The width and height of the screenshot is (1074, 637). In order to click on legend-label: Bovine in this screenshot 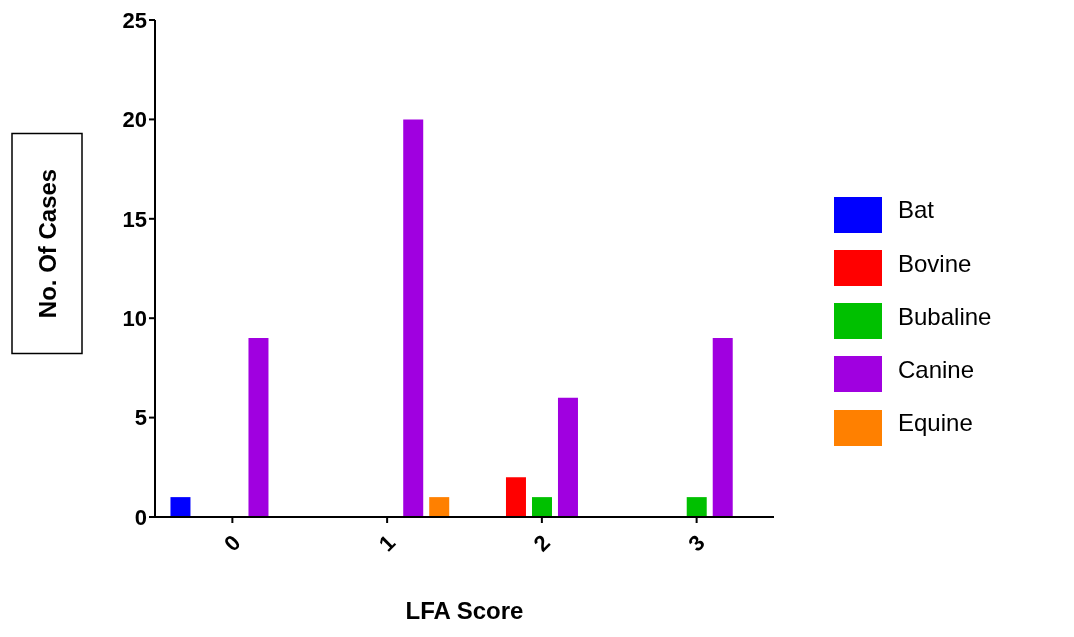, I will do `click(935, 263)`.